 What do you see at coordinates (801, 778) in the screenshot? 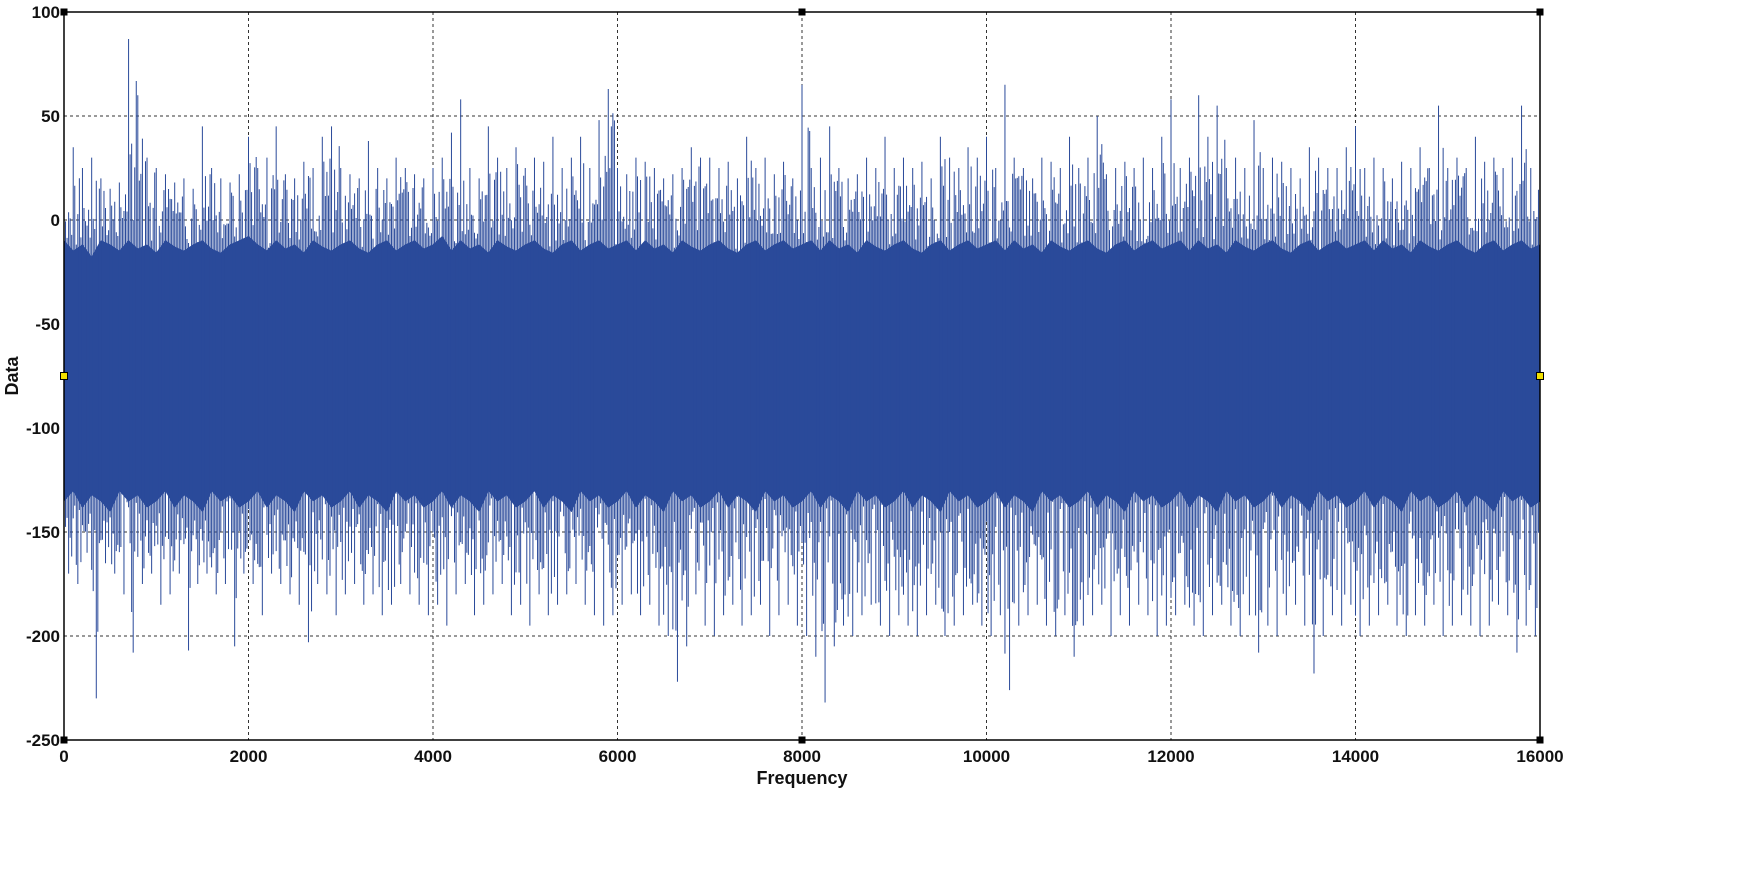
I see `x-axis-label: Frequency` at bounding box center [801, 778].